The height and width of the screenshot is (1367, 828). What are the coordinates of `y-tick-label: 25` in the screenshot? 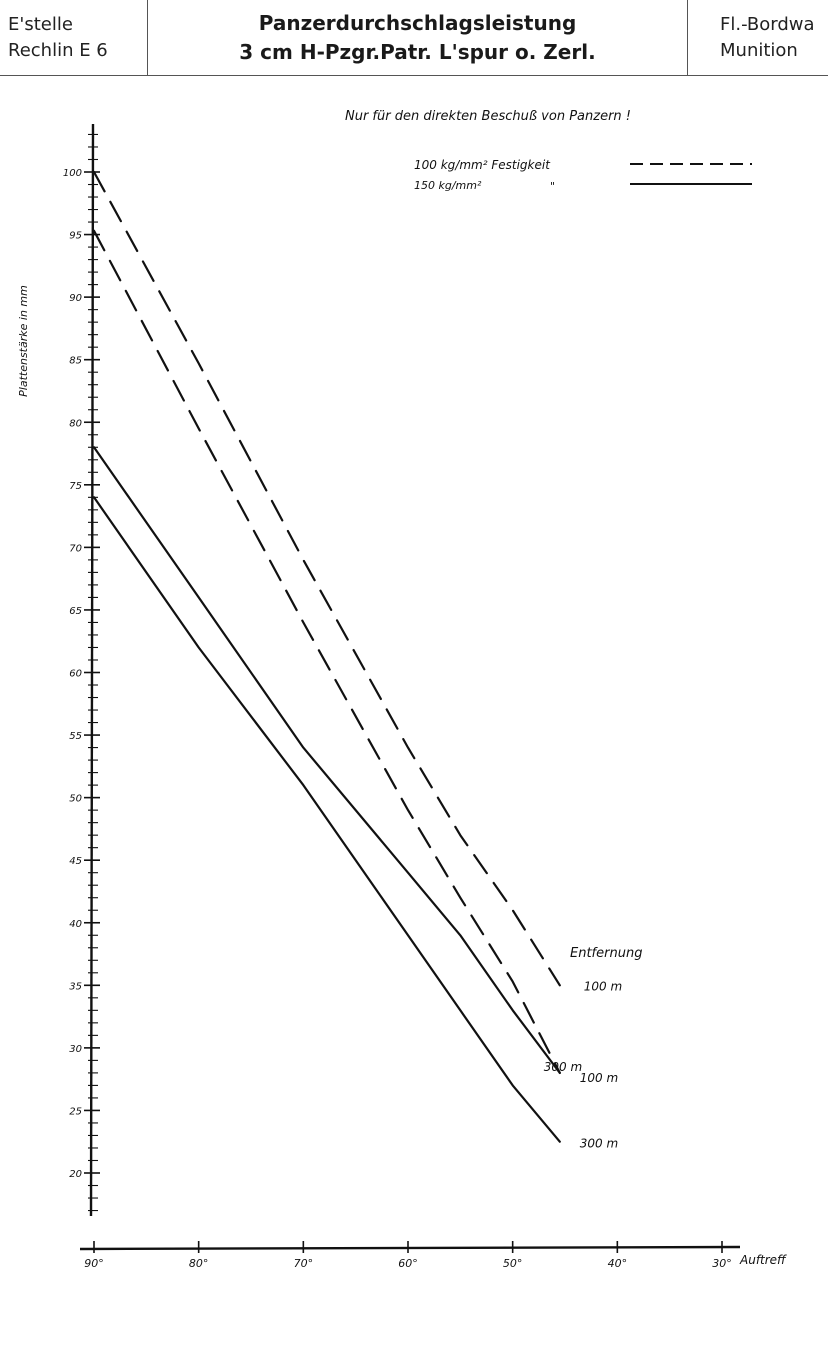 It's located at (75, 1111).